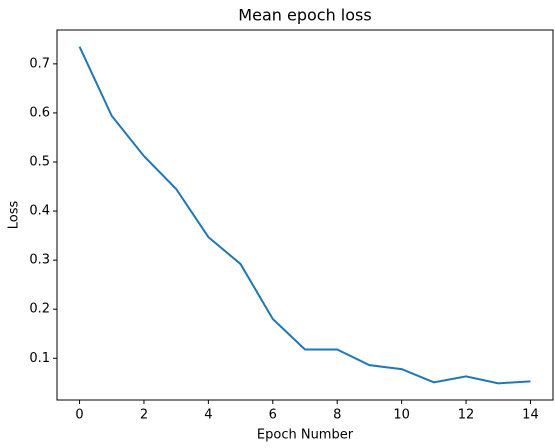 The height and width of the screenshot is (448, 555). I want to click on x-tick-label: 4, so click(208, 415).